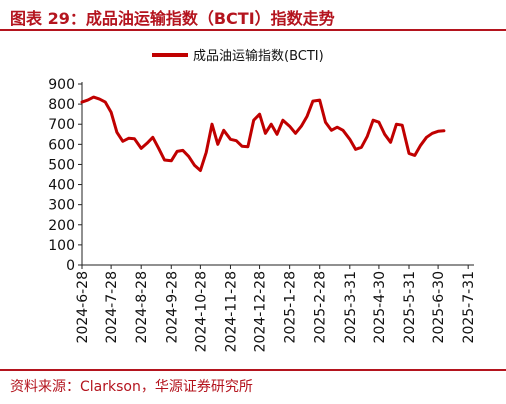 The height and width of the screenshot is (404, 506). Describe the element at coordinates (231, 311) in the screenshot. I see `x-tick-label: 2024-11-28` at that location.